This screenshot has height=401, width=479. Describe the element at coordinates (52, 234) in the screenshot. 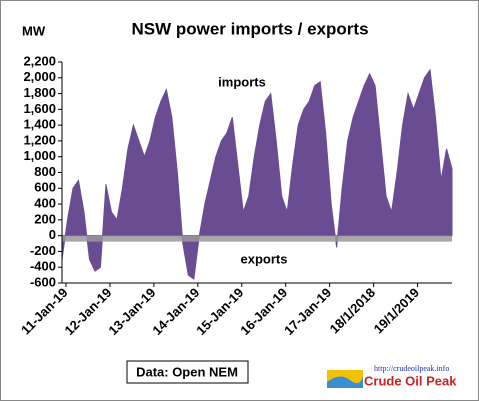

I see `y-tick-label: 0` at that location.